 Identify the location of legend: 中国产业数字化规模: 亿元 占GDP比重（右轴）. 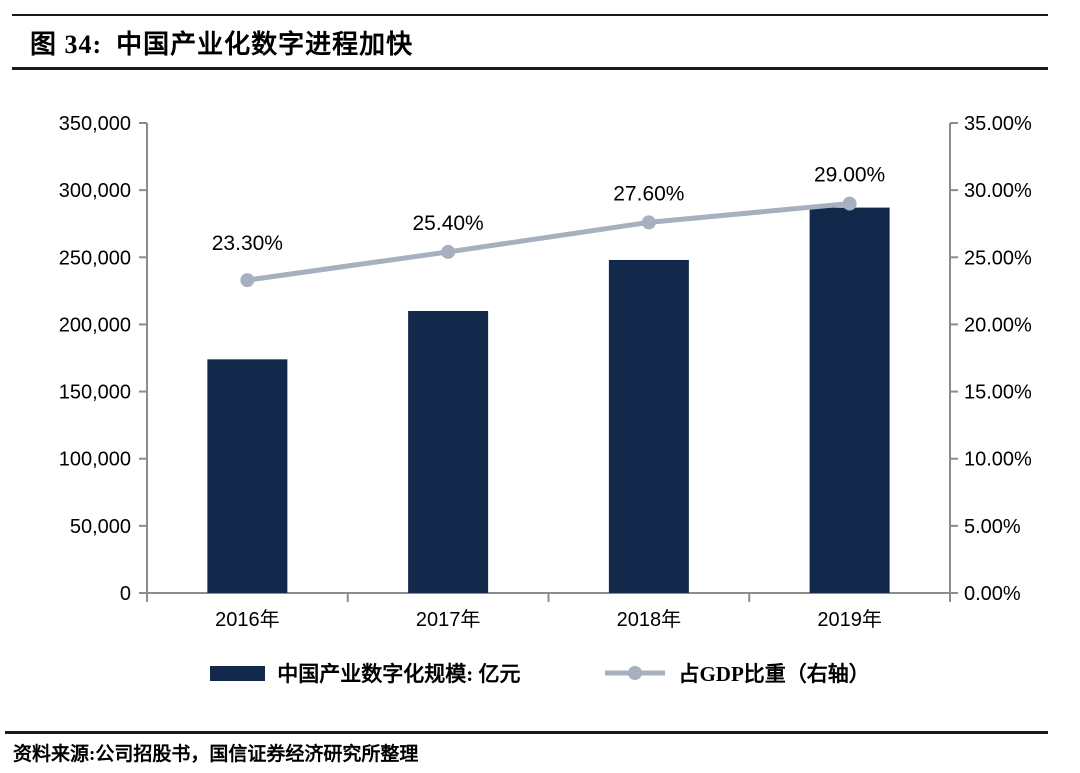
(540, 673).